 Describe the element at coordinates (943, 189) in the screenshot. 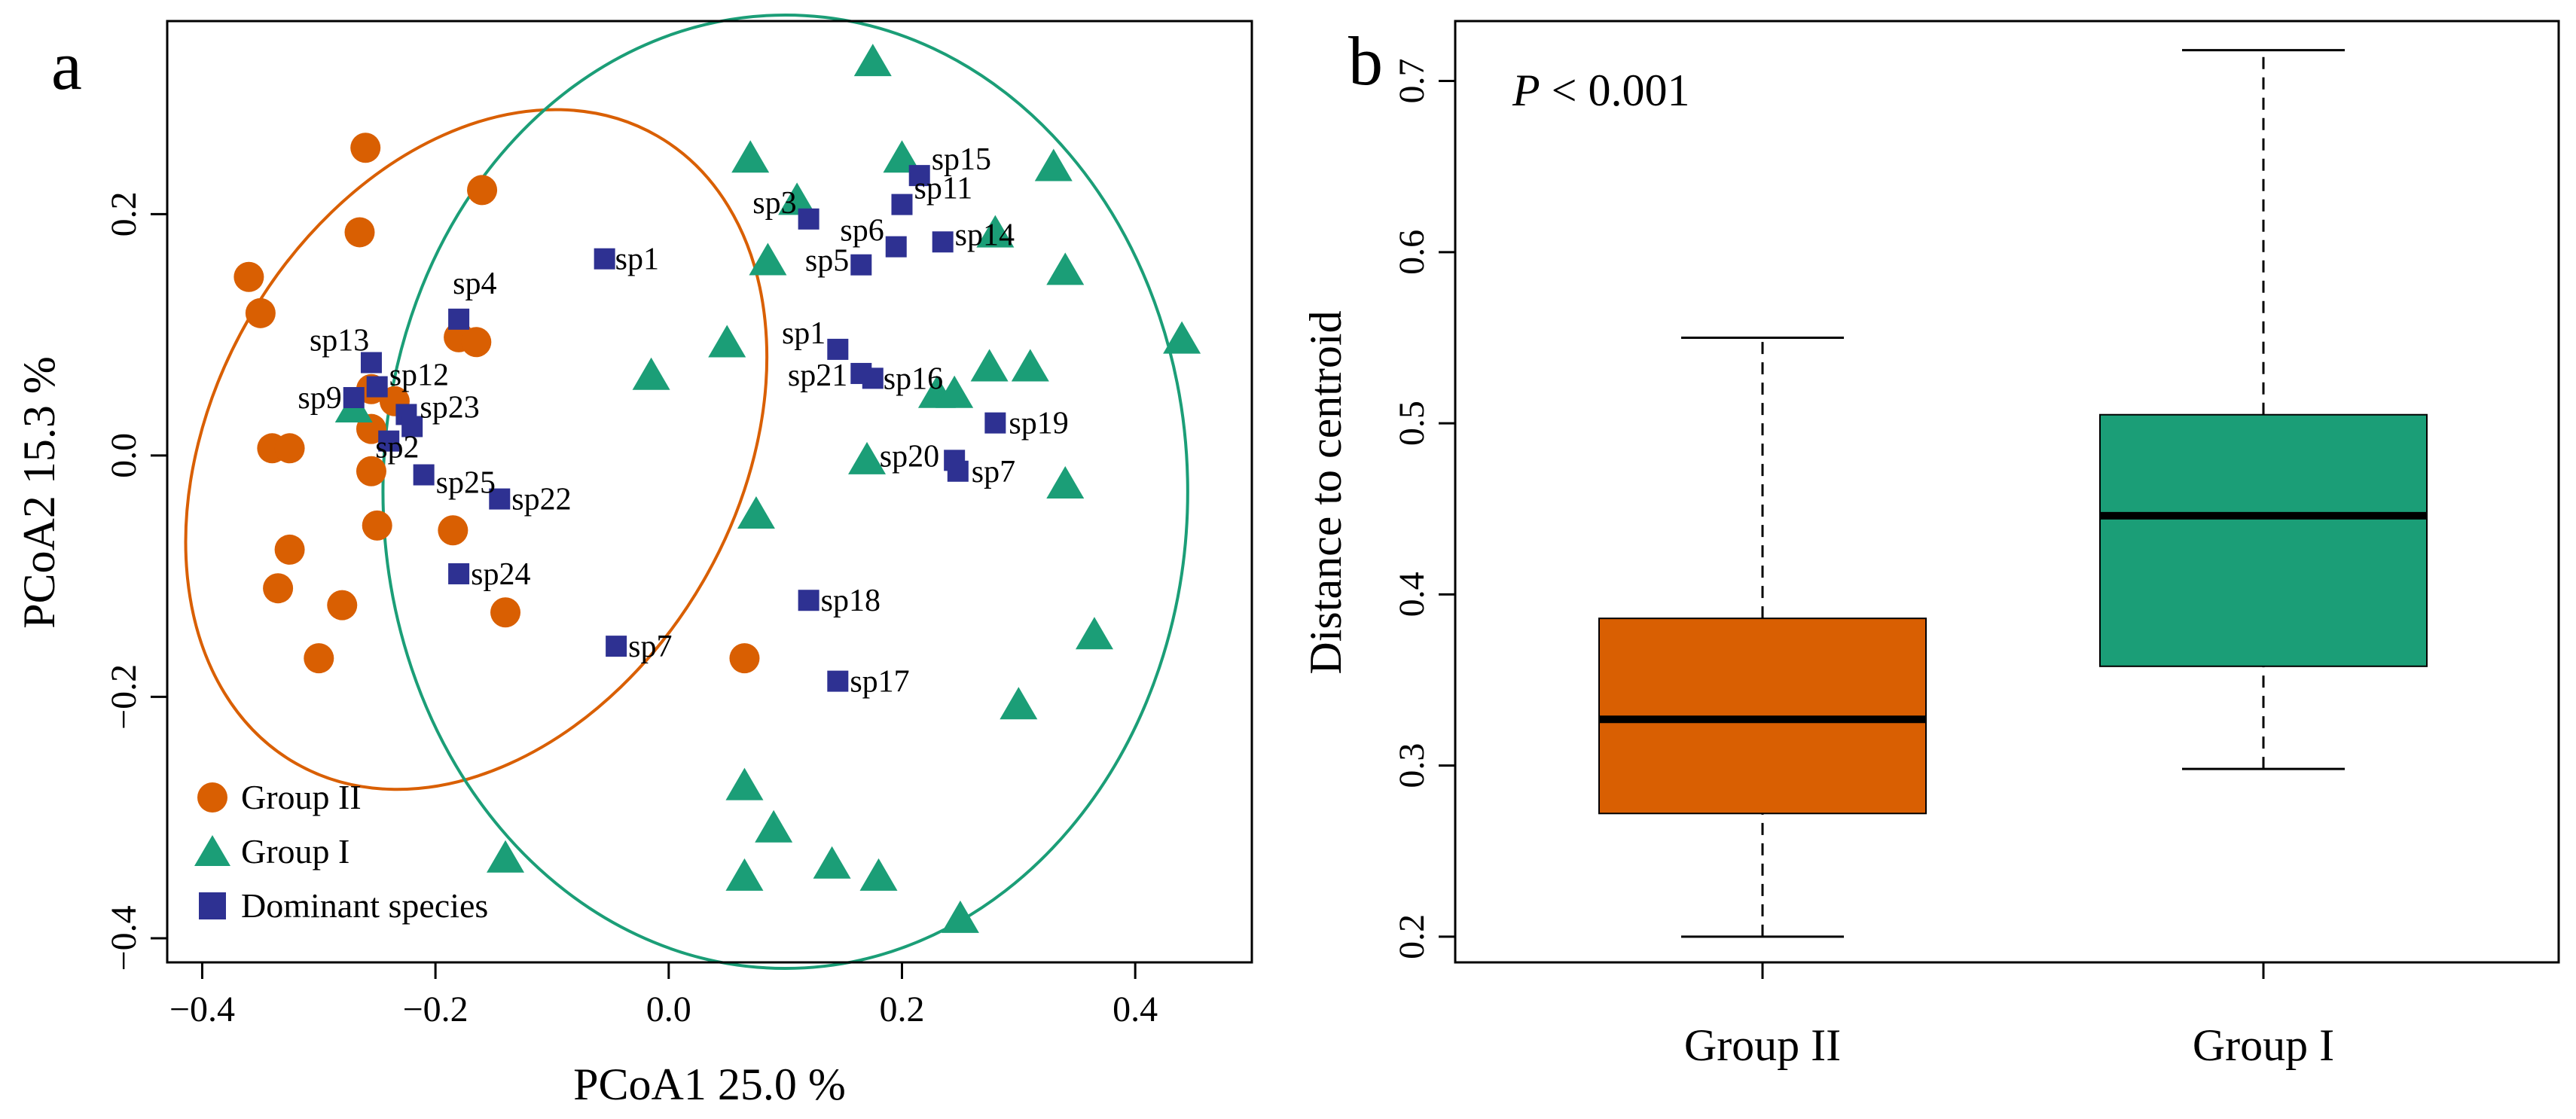

I see `species-label: sp11` at that location.